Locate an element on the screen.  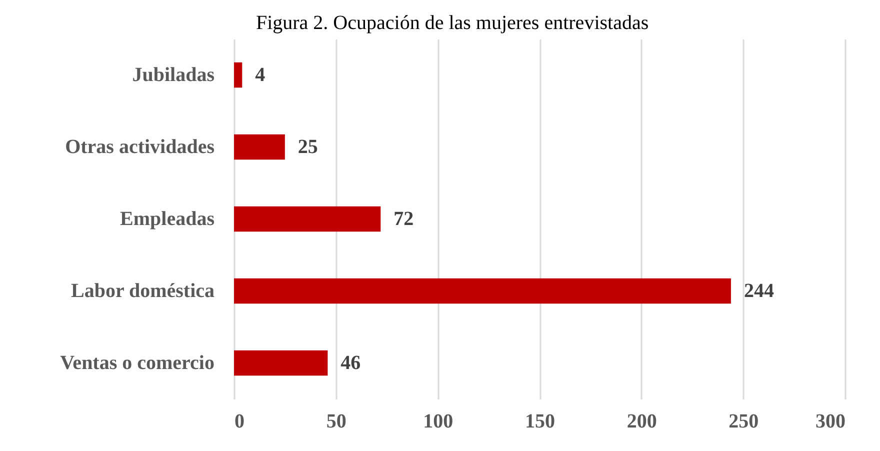
data-label: 4 is located at coordinates (260, 75).